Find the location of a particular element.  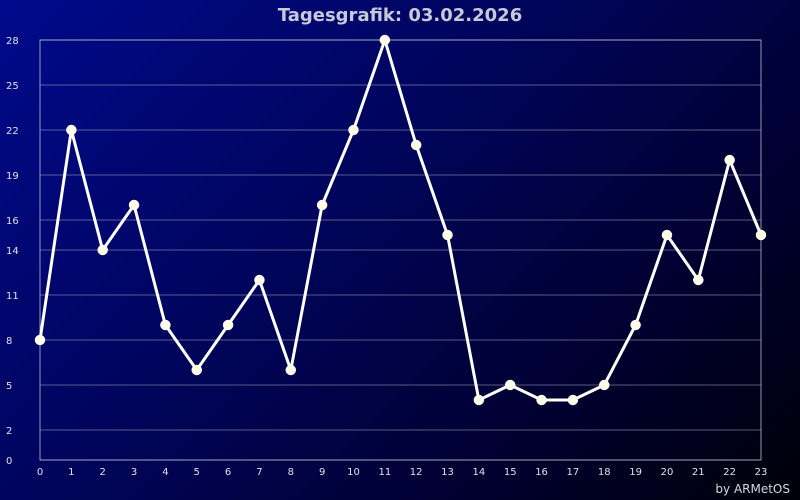

x-tick-label: 14 is located at coordinates (479, 472).